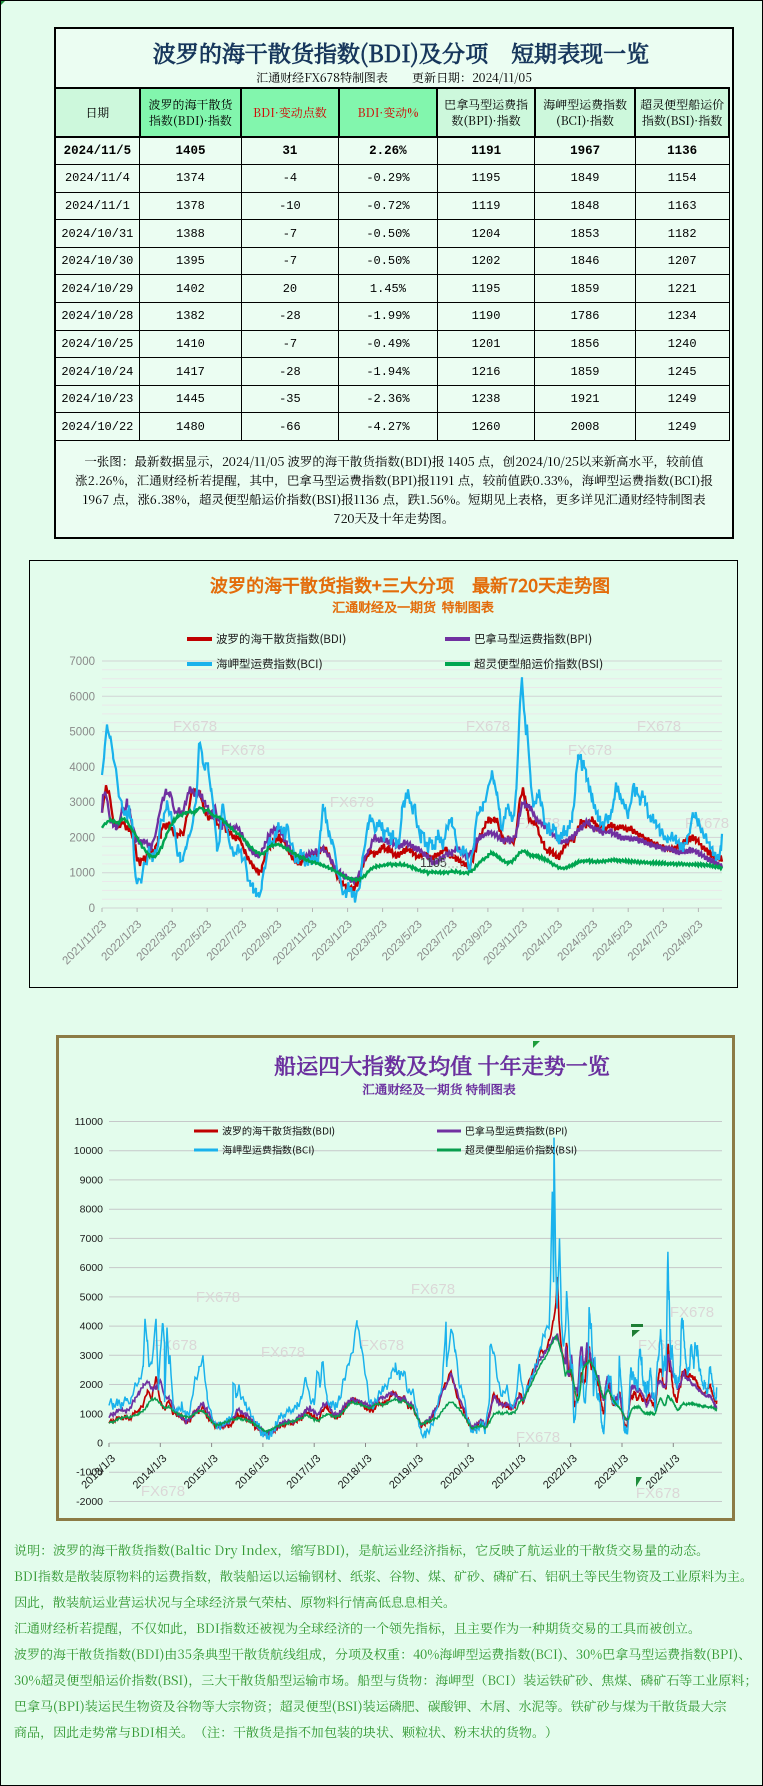  I want to click on svg-text: 8000, so click(92, 1210).